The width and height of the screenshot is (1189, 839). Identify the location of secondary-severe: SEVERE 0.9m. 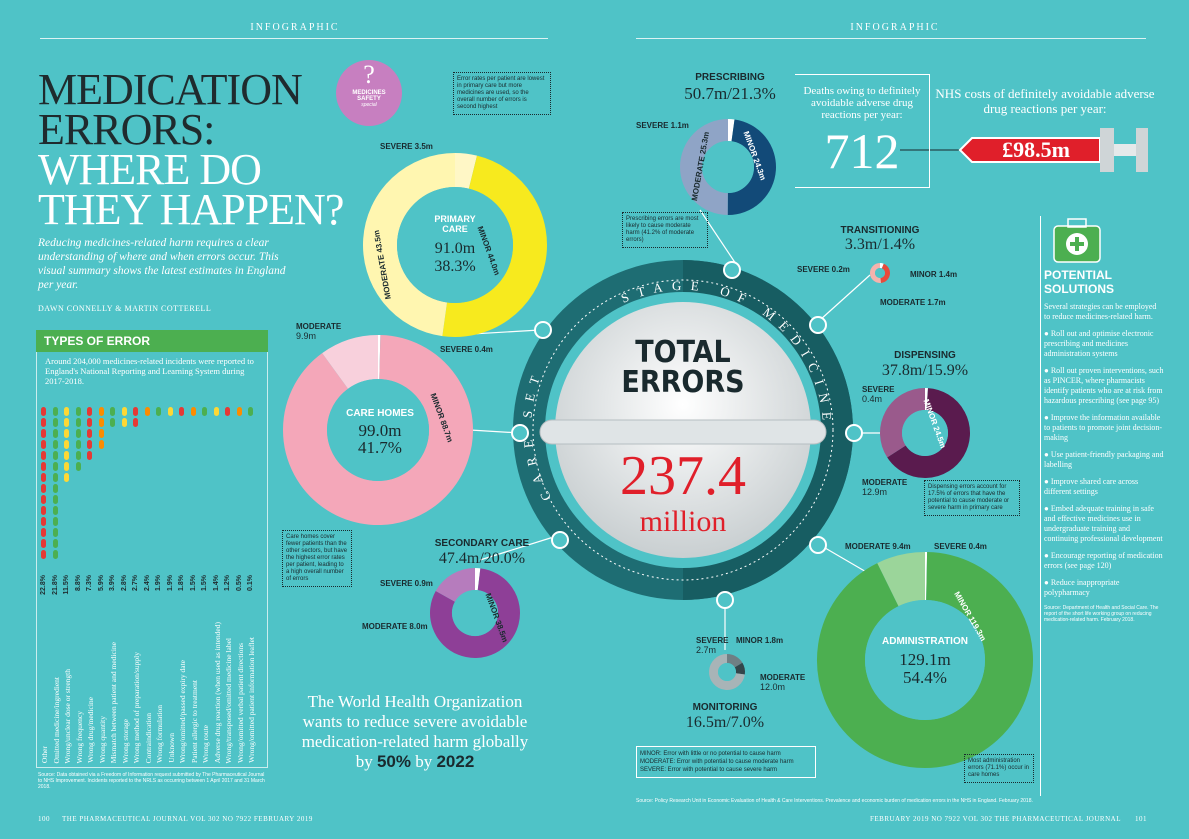
(406, 583).